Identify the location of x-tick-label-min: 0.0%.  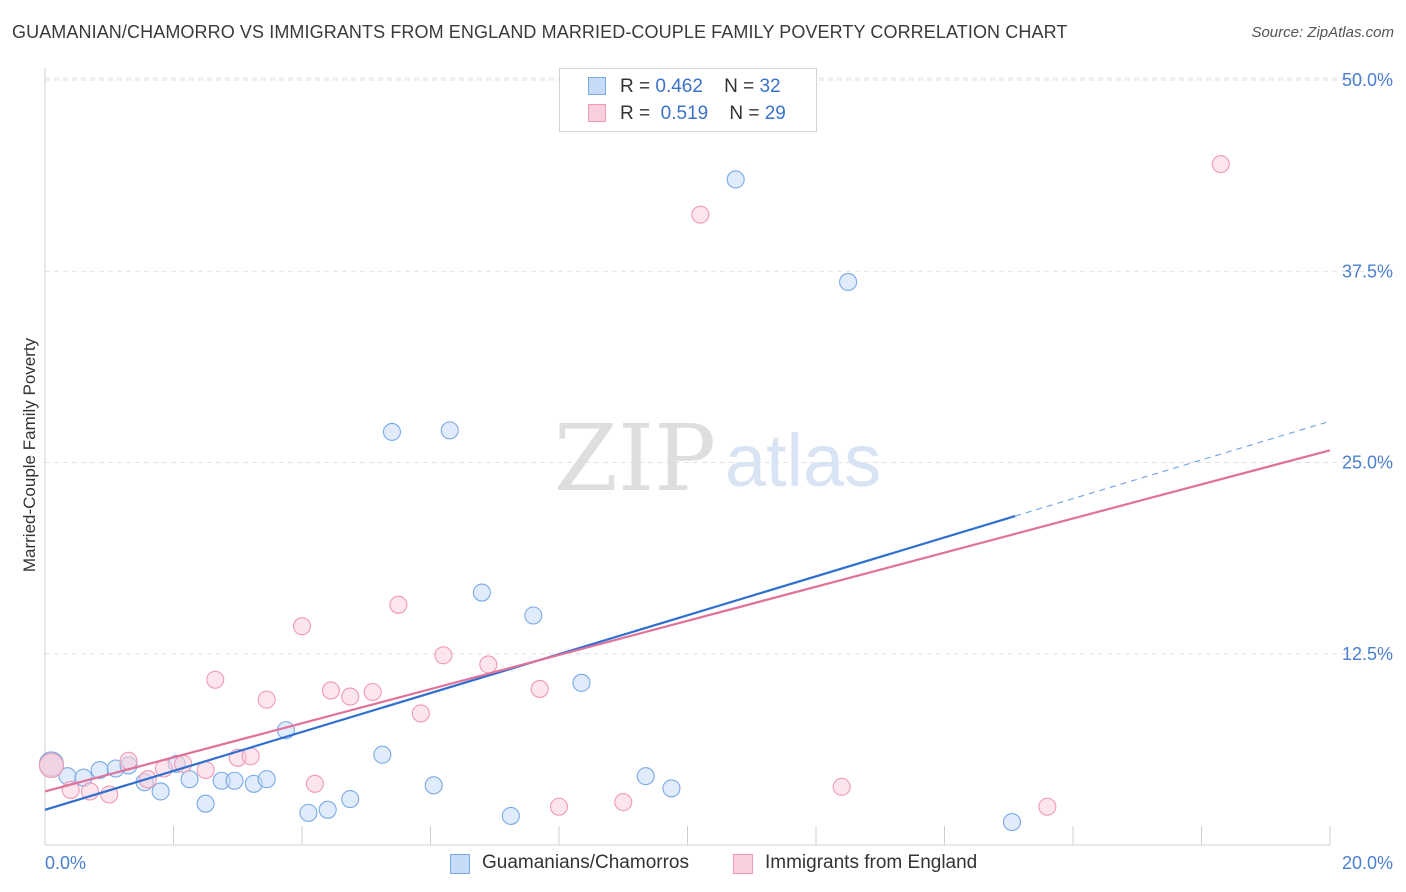
(65, 863).